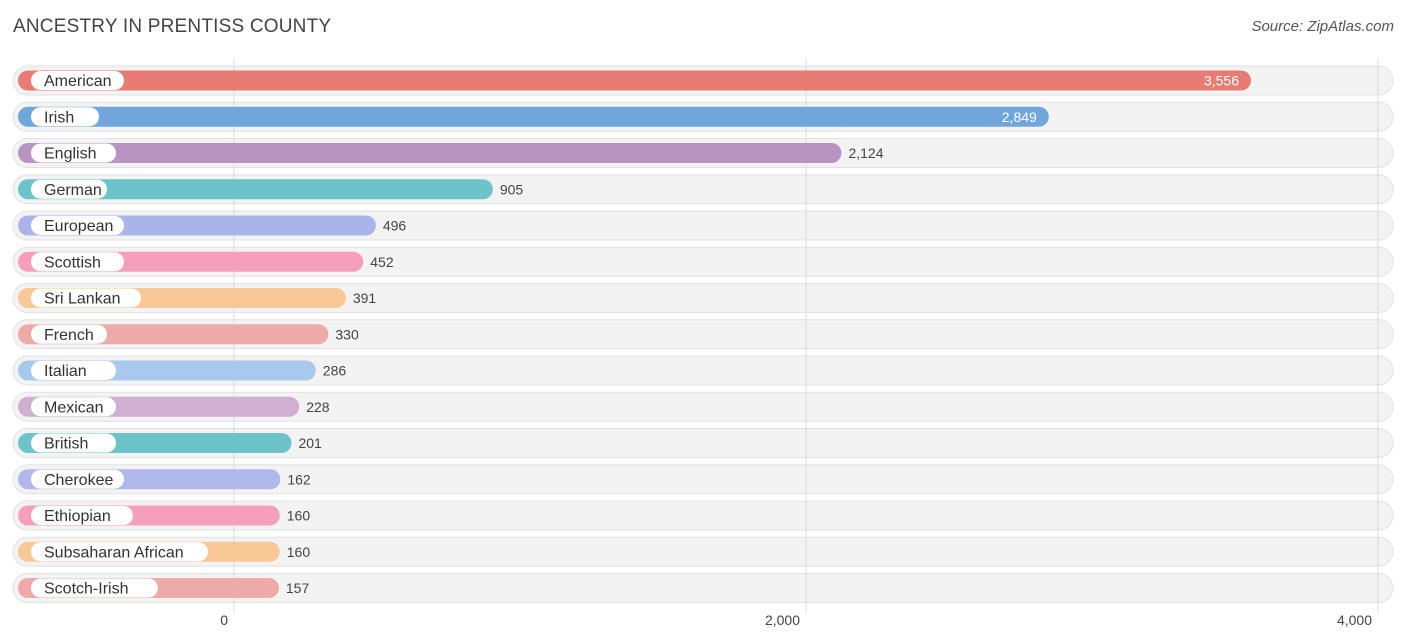 This screenshot has width=1406, height=644. What do you see at coordinates (77, 516) in the screenshot?
I see `category-label: Ethiopian` at bounding box center [77, 516].